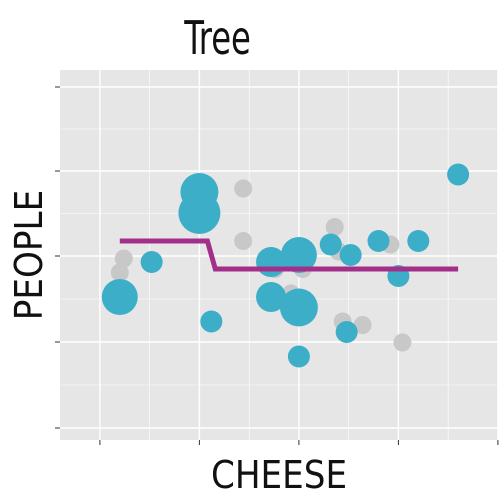 The height and width of the screenshot is (504, 504). What do you see at coordinates (29, 255) in the screenshot?
I see `y-axis-label: PEOPLE` at bounding box center [29, 255].